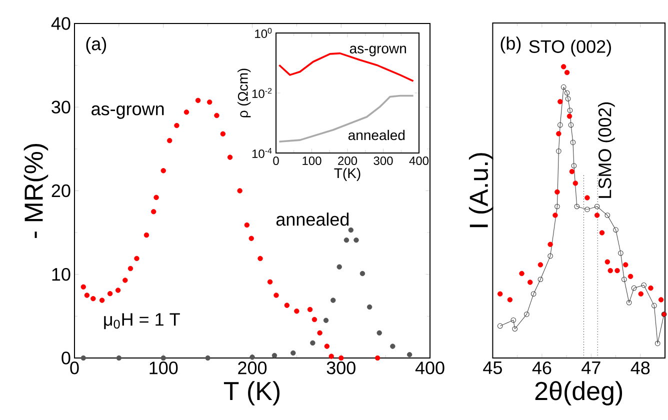 The width and height of the screenshot is (668, 420). Describe the element at coordinates (61, 191) in the screenshot. I see `y-tick-label: 20` at that location.